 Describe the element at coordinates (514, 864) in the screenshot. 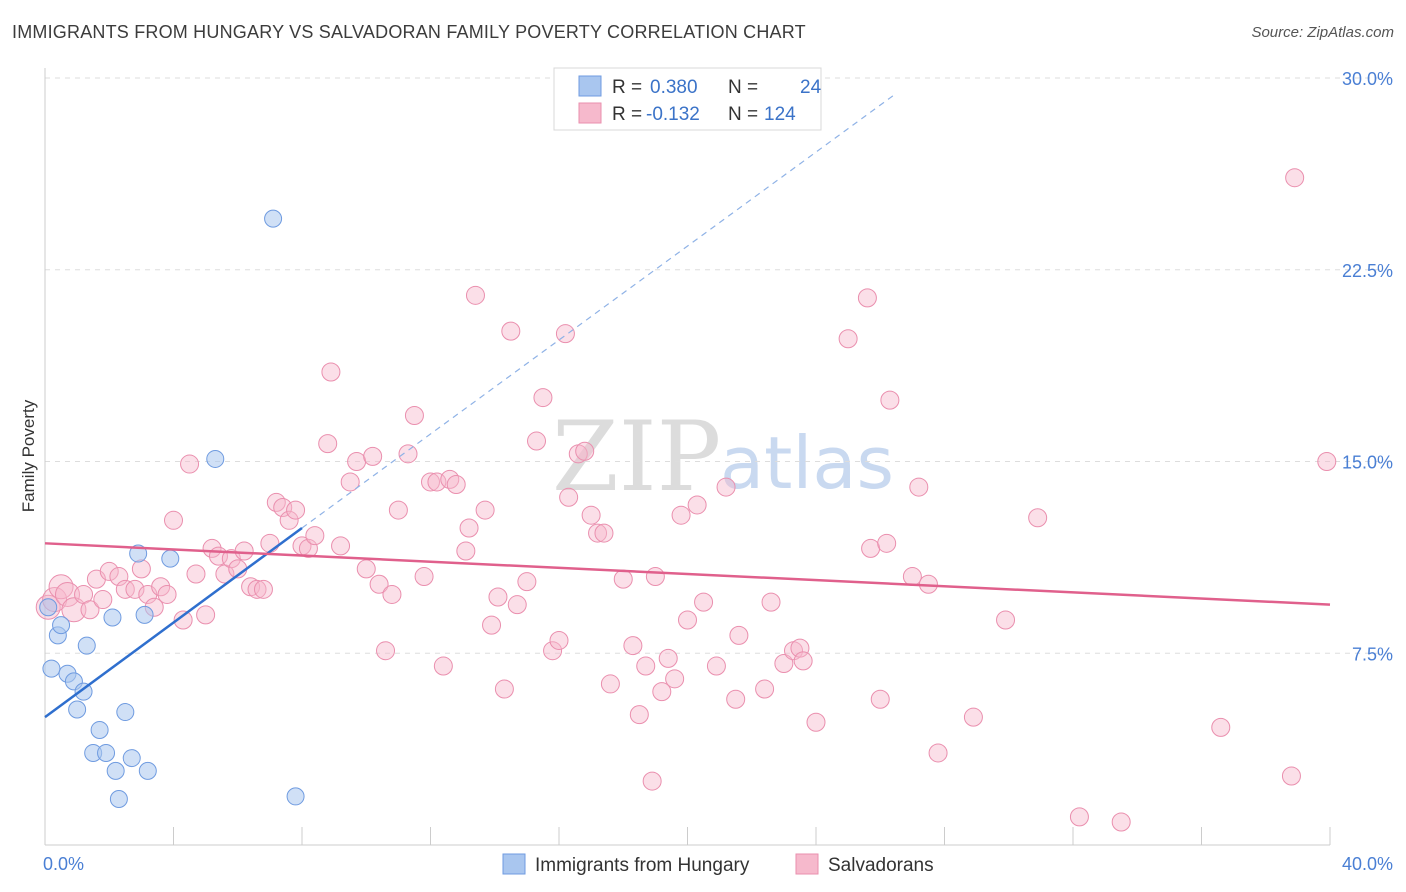

I see `bottom-legend-swatch-hungary` at that location.